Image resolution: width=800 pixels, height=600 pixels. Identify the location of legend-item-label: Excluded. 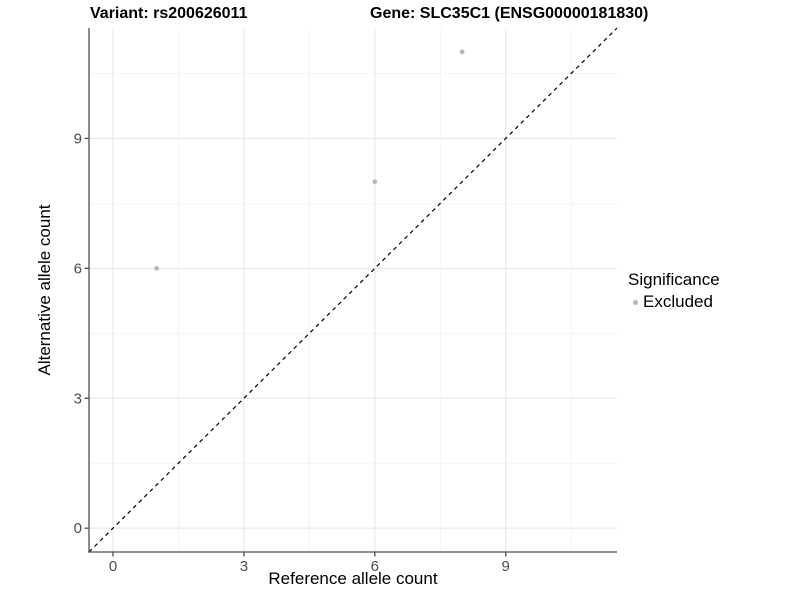
(678, 301).